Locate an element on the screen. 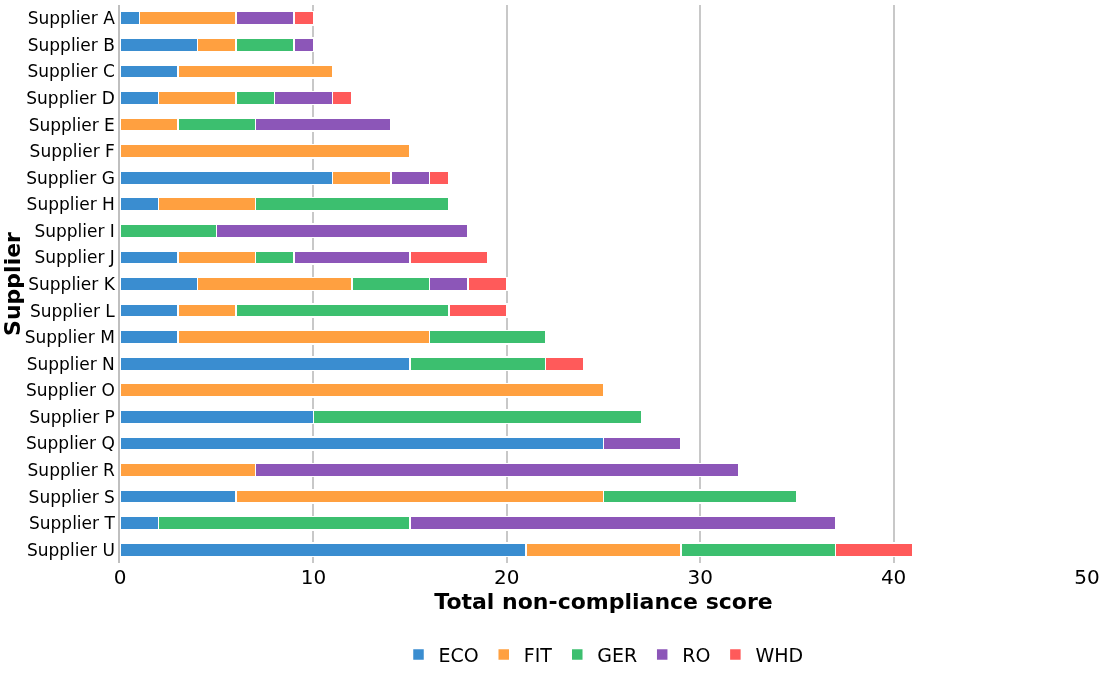 The width and height of the screenshot is (1117, 679). x-tick-label: 50 is located at coordinates (1087, 577).